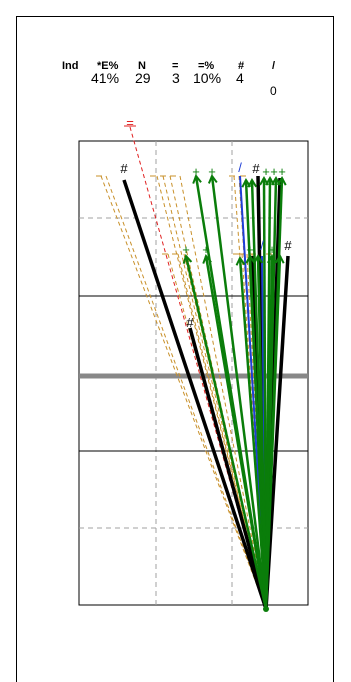 The height and width of the screenshot is (682, 351). I want to click on origin-dot, so click(266, 609).